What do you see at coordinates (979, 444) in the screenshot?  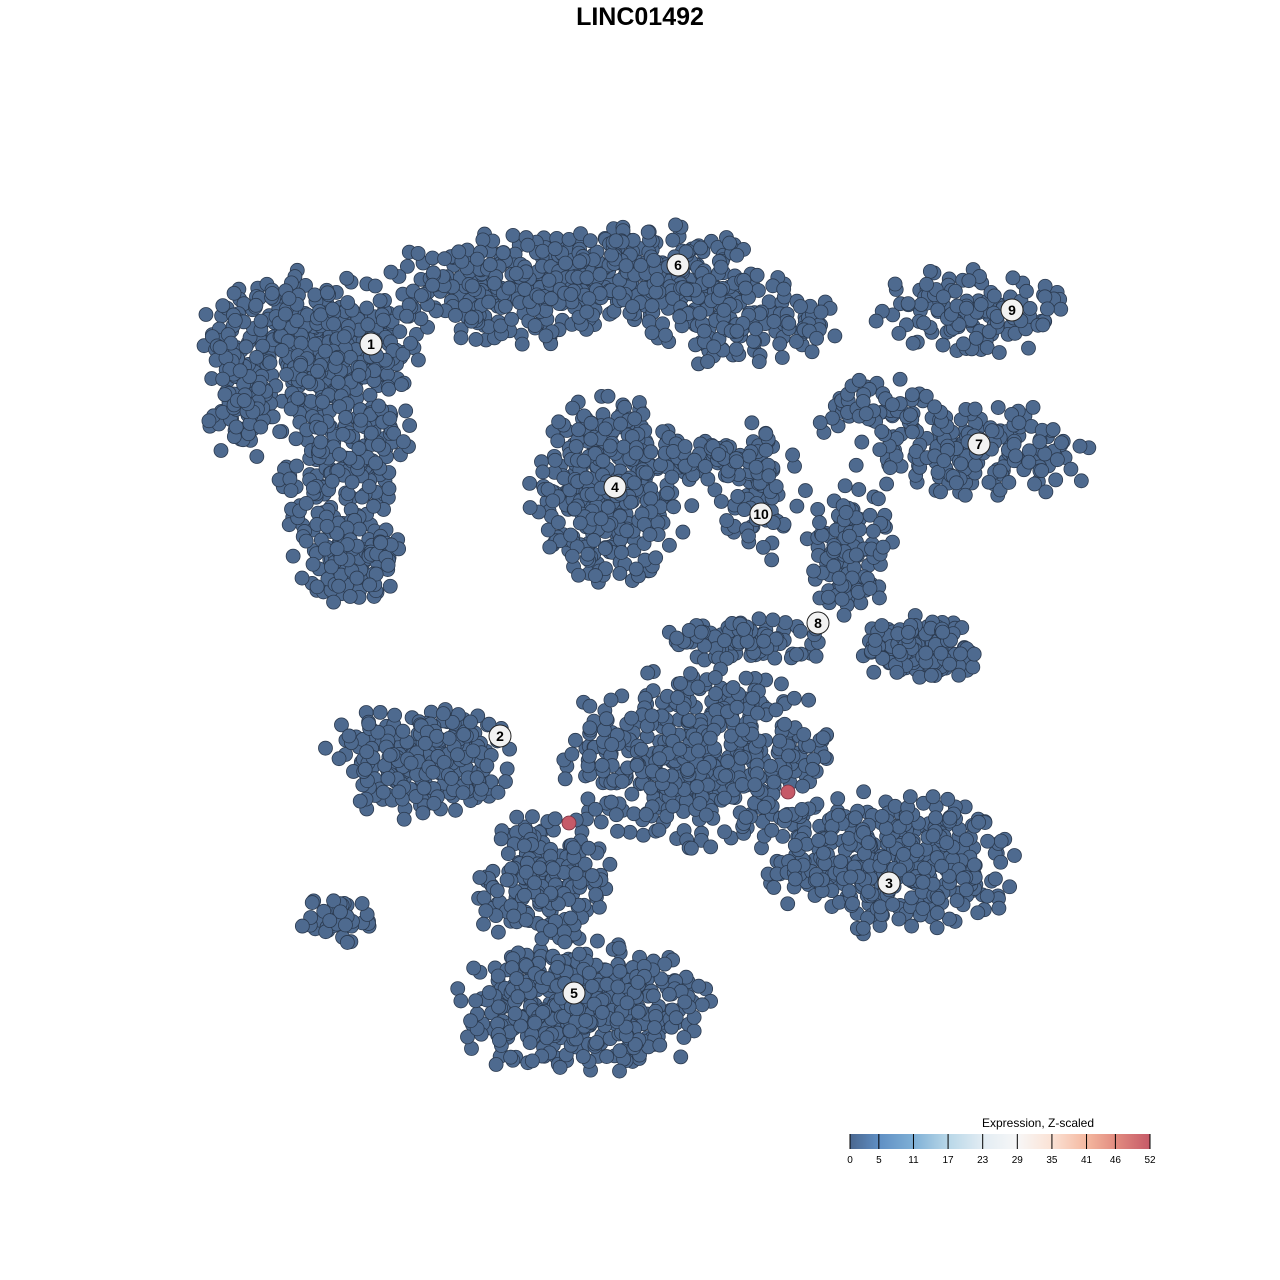 I see `cluster-label-text: 7` at bounding box center [979, 444].